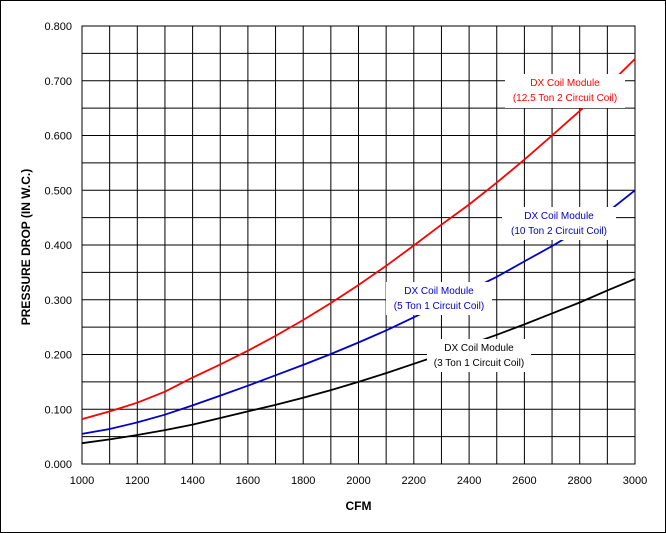 This screenshot has height=533, width=666. I want to click on x-tick-label: 1200, so click(137, 481).